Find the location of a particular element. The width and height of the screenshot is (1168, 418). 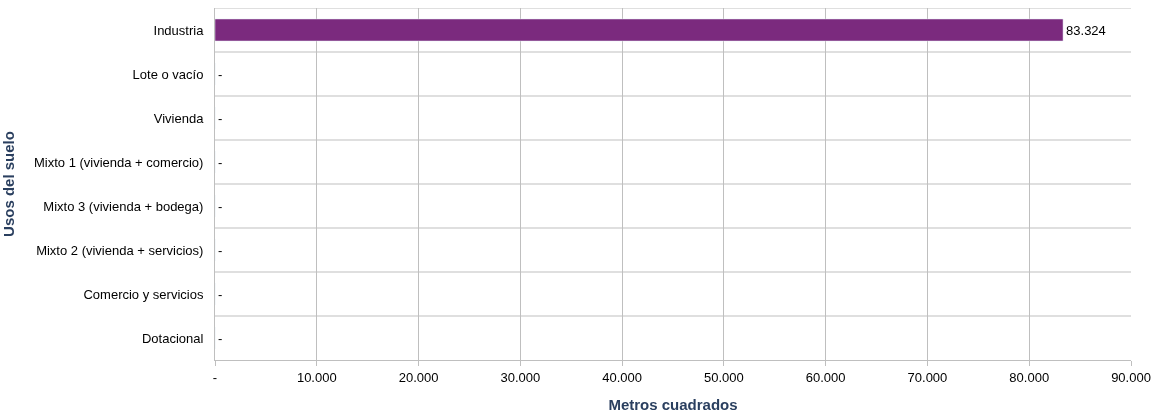

y-tick-label: Comercio y servicios is located at coordinates (143, 294).